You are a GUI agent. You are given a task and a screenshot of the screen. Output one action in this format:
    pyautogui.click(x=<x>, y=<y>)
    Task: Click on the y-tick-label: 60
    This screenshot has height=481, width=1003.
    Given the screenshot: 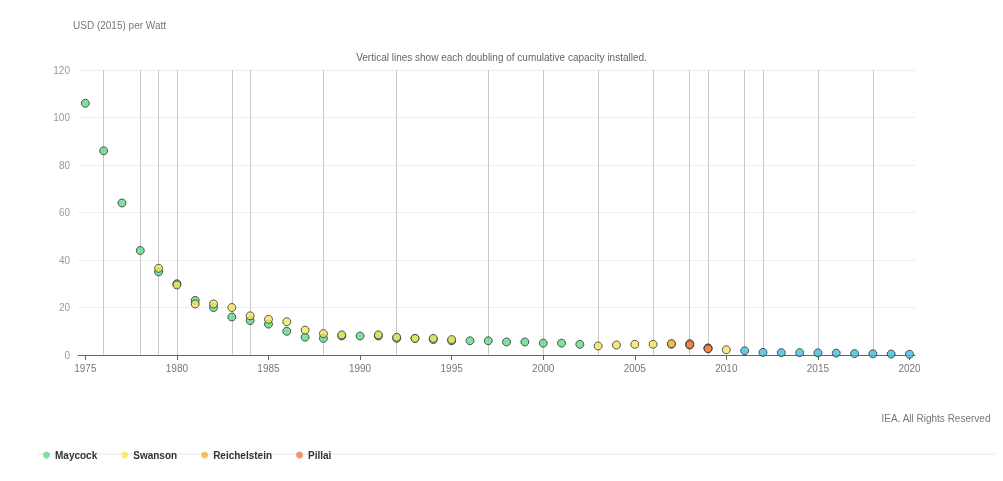 What is the action you would take?
    pyautogui.click(x=64, y=212)
    